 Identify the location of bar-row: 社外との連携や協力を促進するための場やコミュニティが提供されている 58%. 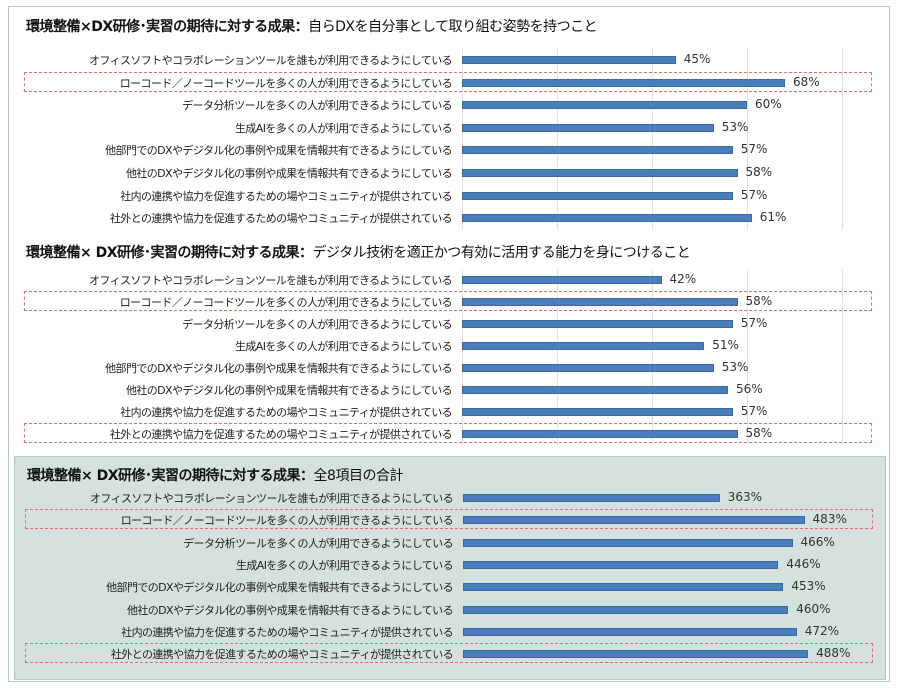
(449, 434).